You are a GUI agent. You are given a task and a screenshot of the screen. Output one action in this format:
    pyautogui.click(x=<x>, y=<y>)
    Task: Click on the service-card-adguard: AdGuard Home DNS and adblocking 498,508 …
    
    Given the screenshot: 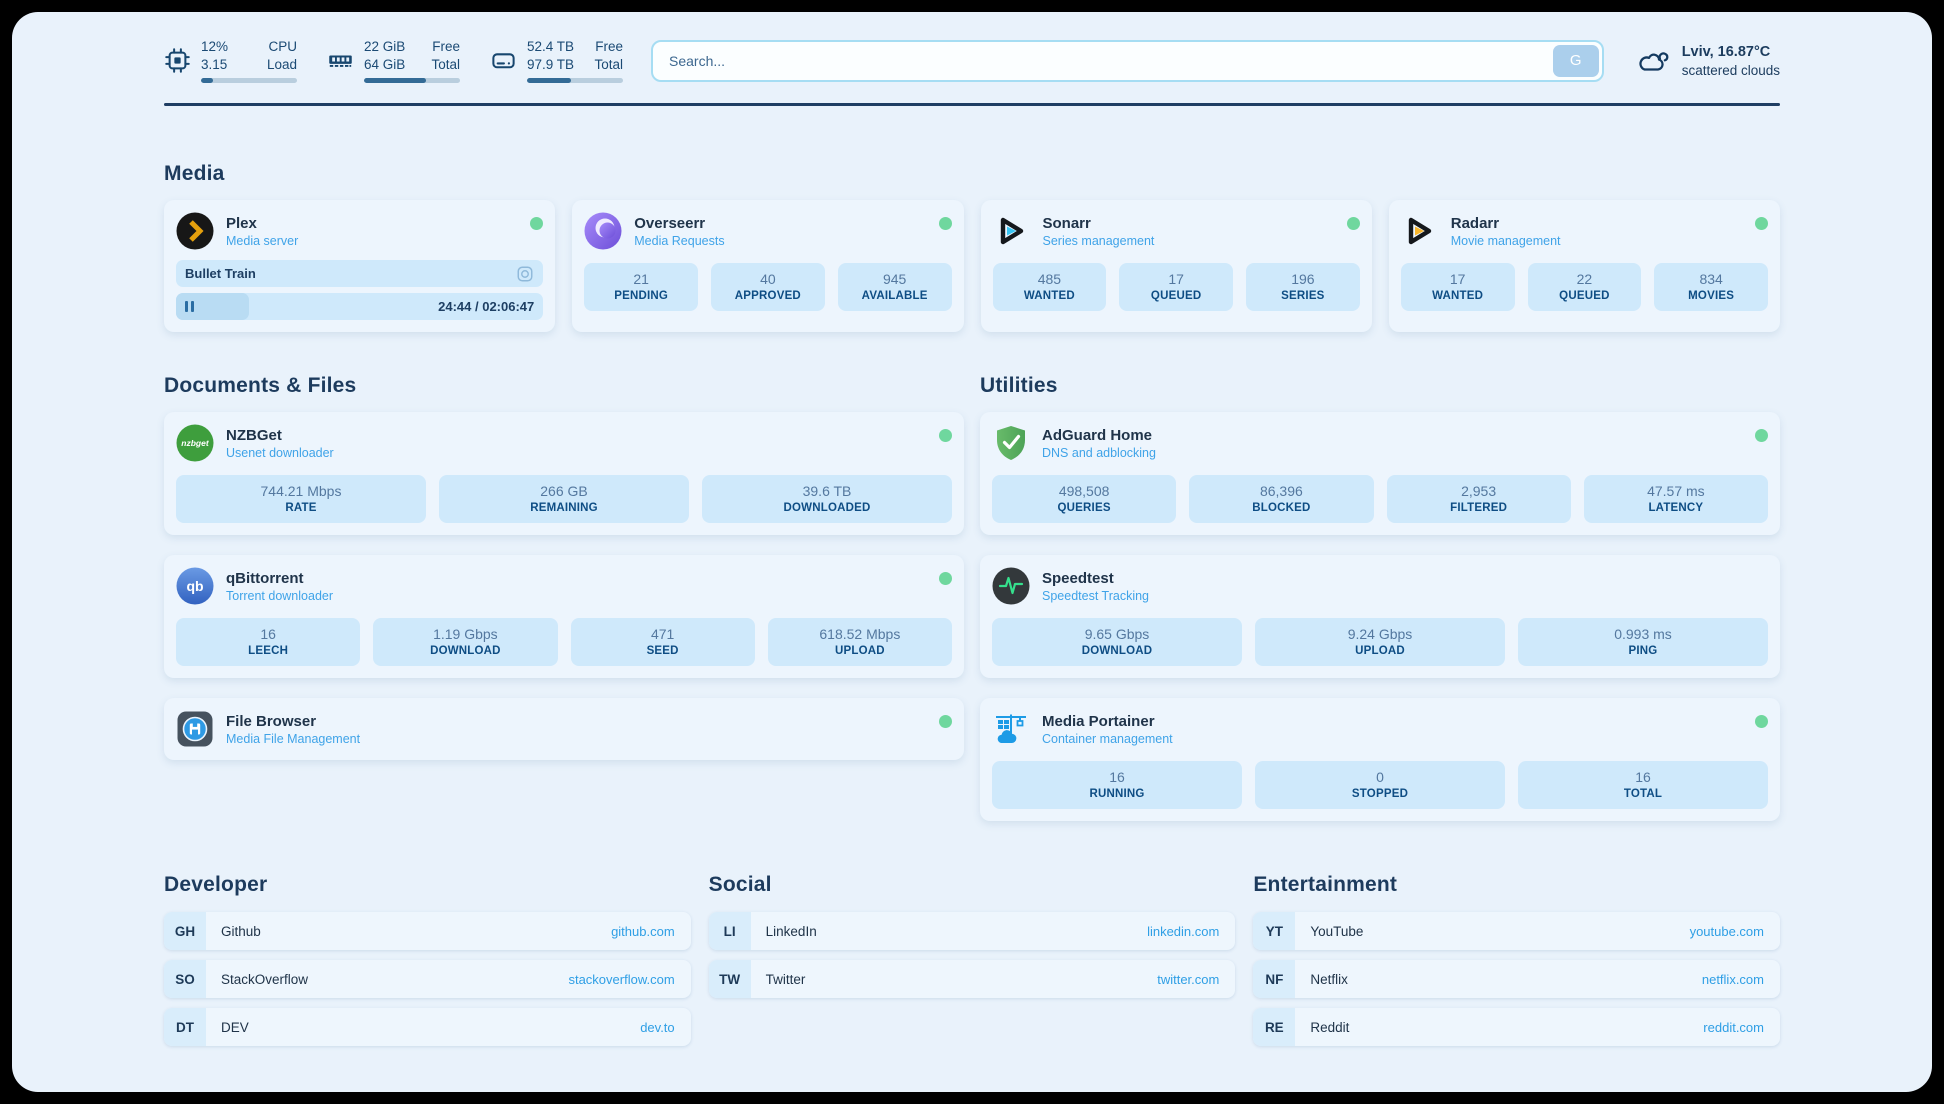 What is the action you would take?
    pyautogui.click(x=1380, y=474)
    